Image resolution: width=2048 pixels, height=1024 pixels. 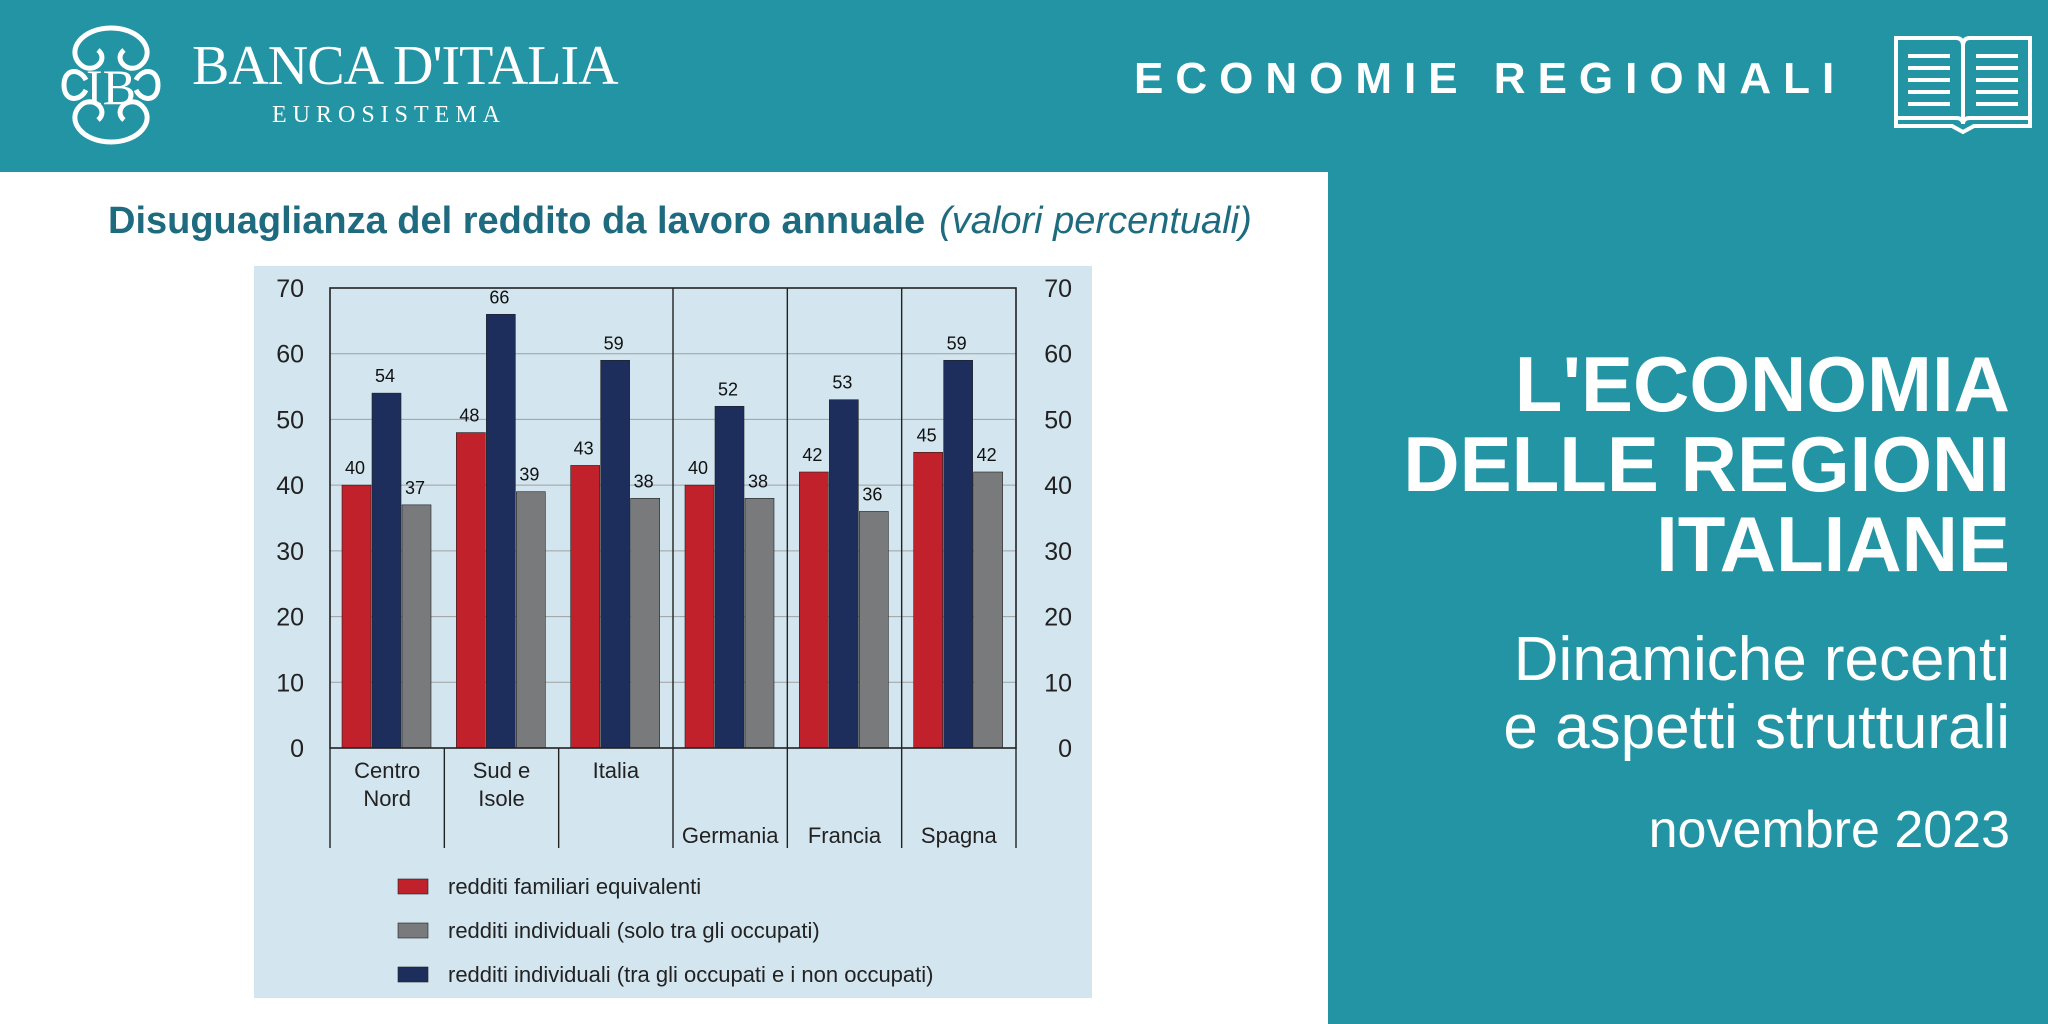 I want to click on series-title: ECONOMIE REGIONALI, so click(x=1490, y=78).